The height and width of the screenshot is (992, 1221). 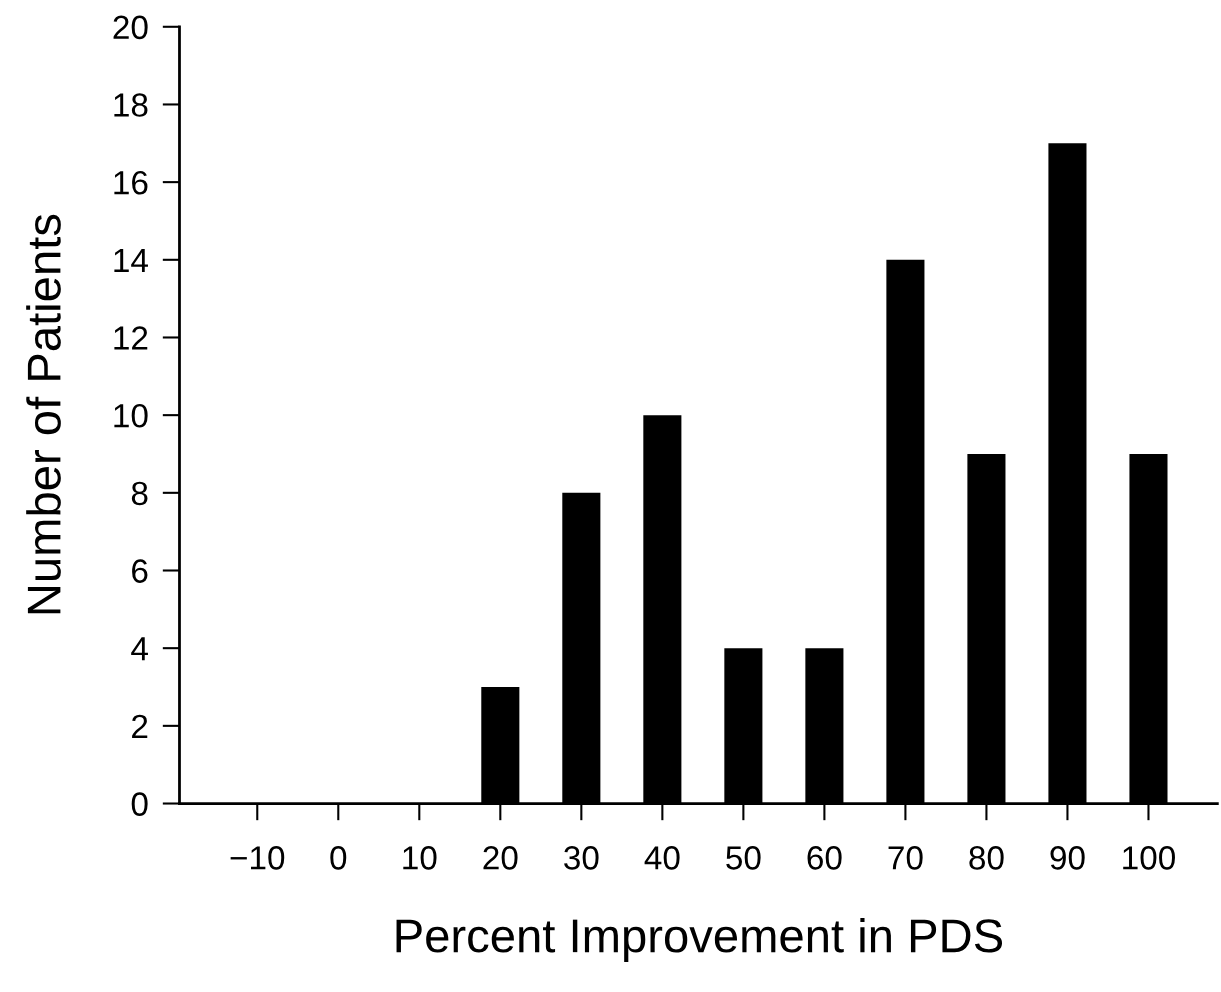 What do you see at coordinates (420, 858) in the screenshot?
I see `x-tick-label: 10` at bounding box center [420, 858].